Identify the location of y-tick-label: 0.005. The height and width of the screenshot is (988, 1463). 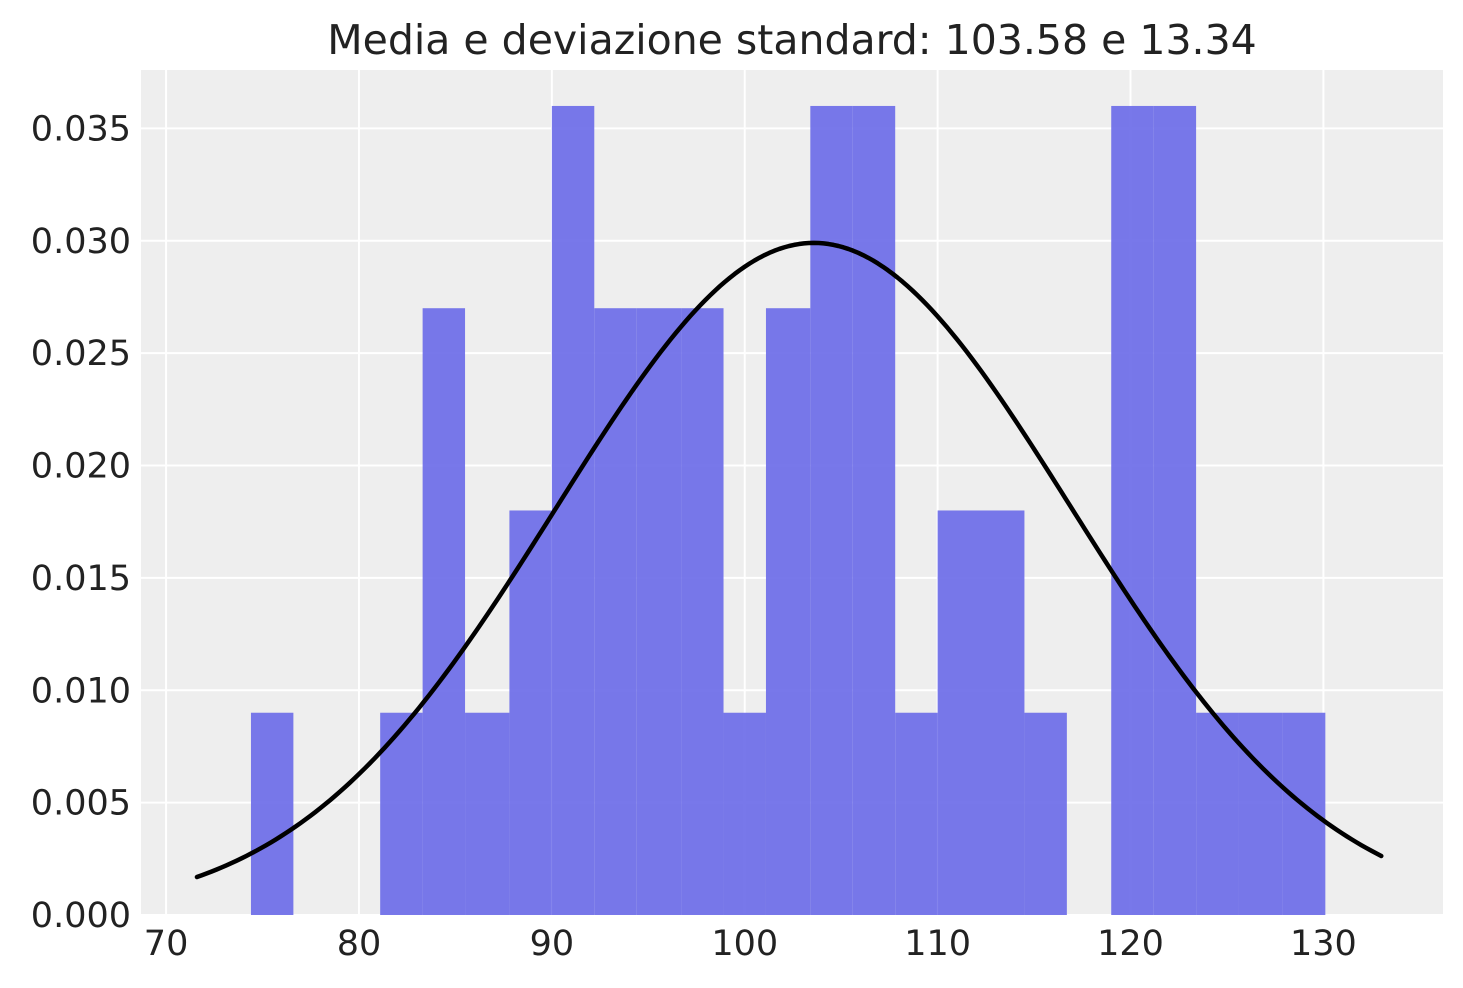
(81, 804).